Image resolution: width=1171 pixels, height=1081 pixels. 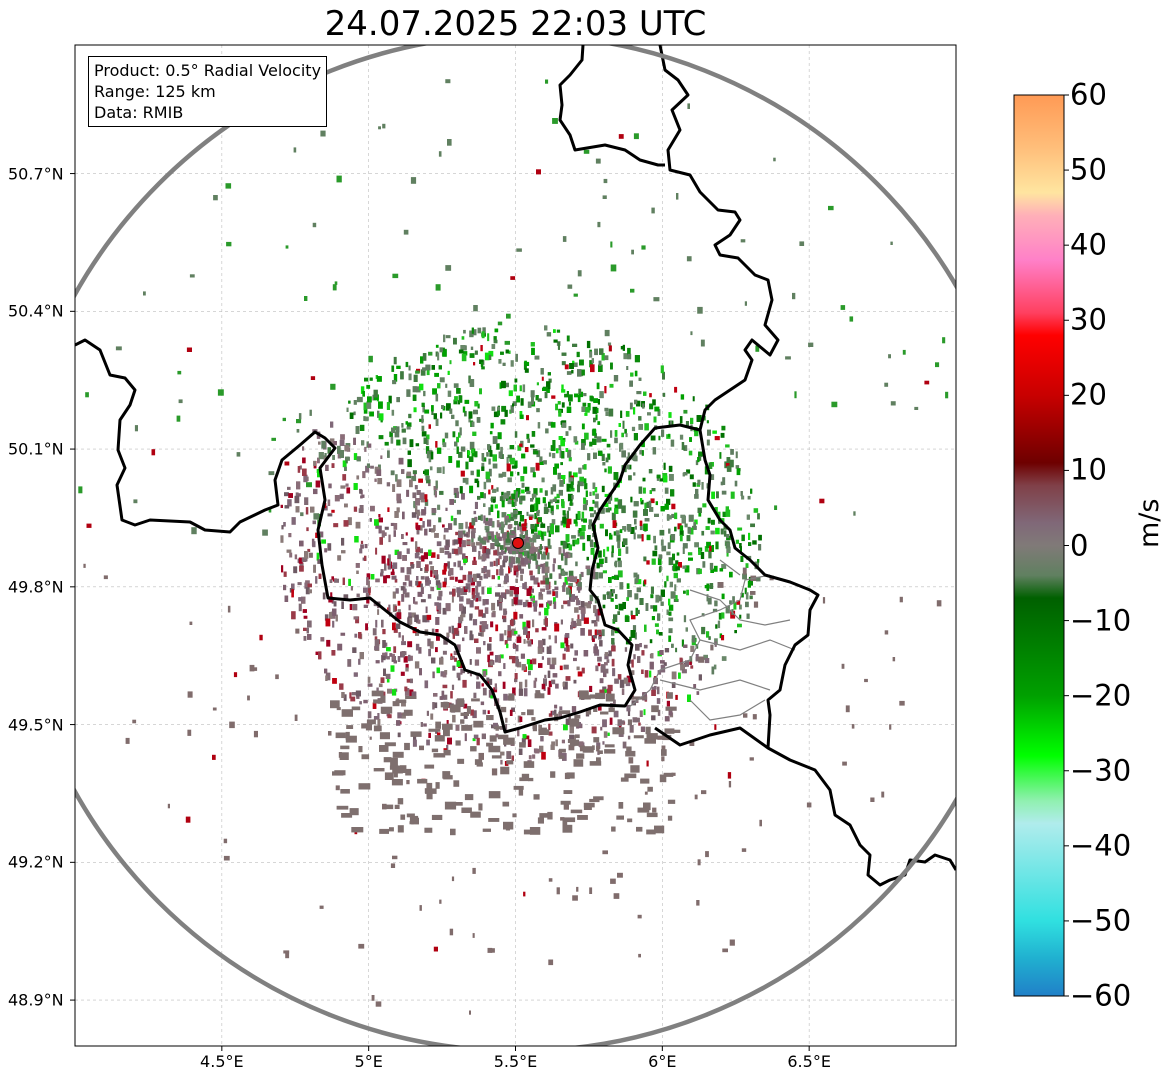 I want to click on colorbar-tick-label: −40, so click(x=1101, y=845).